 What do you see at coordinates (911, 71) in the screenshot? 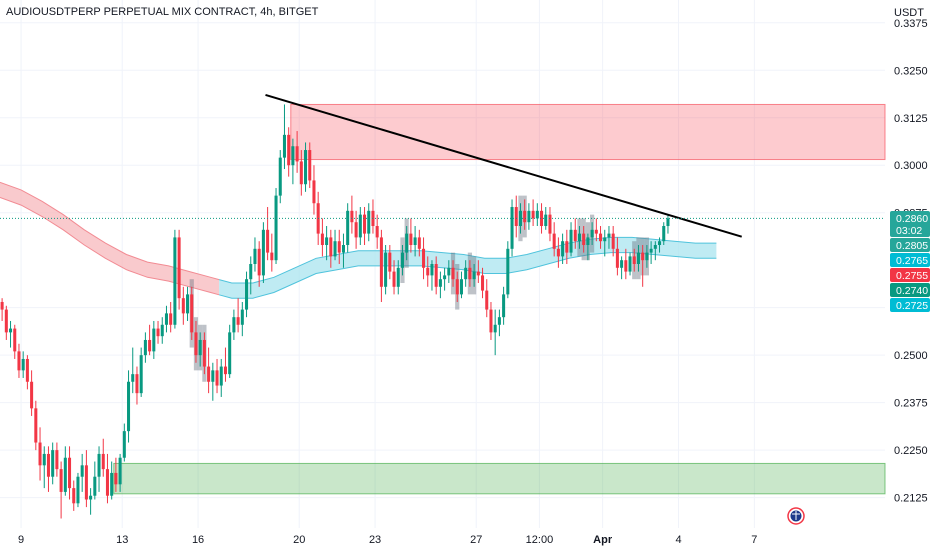
I see `y-tick-label: 0.3250` at bounding box center [911, 71].